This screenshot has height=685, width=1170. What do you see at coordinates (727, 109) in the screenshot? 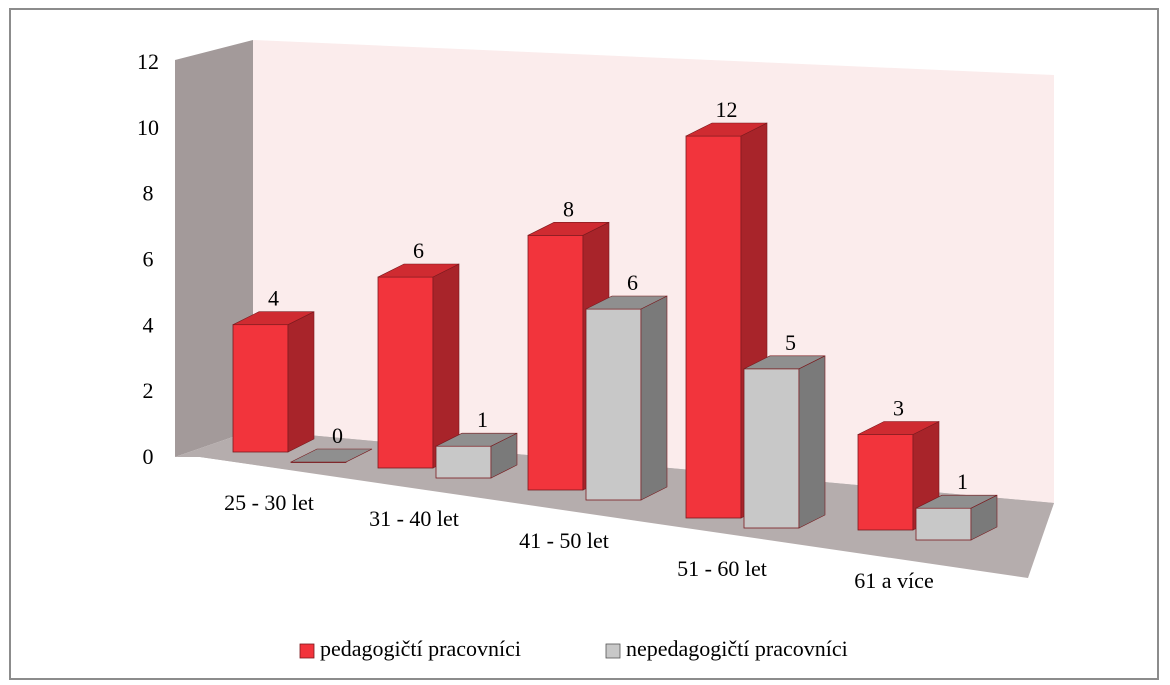
I see `data-label-pedagogicti: 12` at bounding box center [727, 109].